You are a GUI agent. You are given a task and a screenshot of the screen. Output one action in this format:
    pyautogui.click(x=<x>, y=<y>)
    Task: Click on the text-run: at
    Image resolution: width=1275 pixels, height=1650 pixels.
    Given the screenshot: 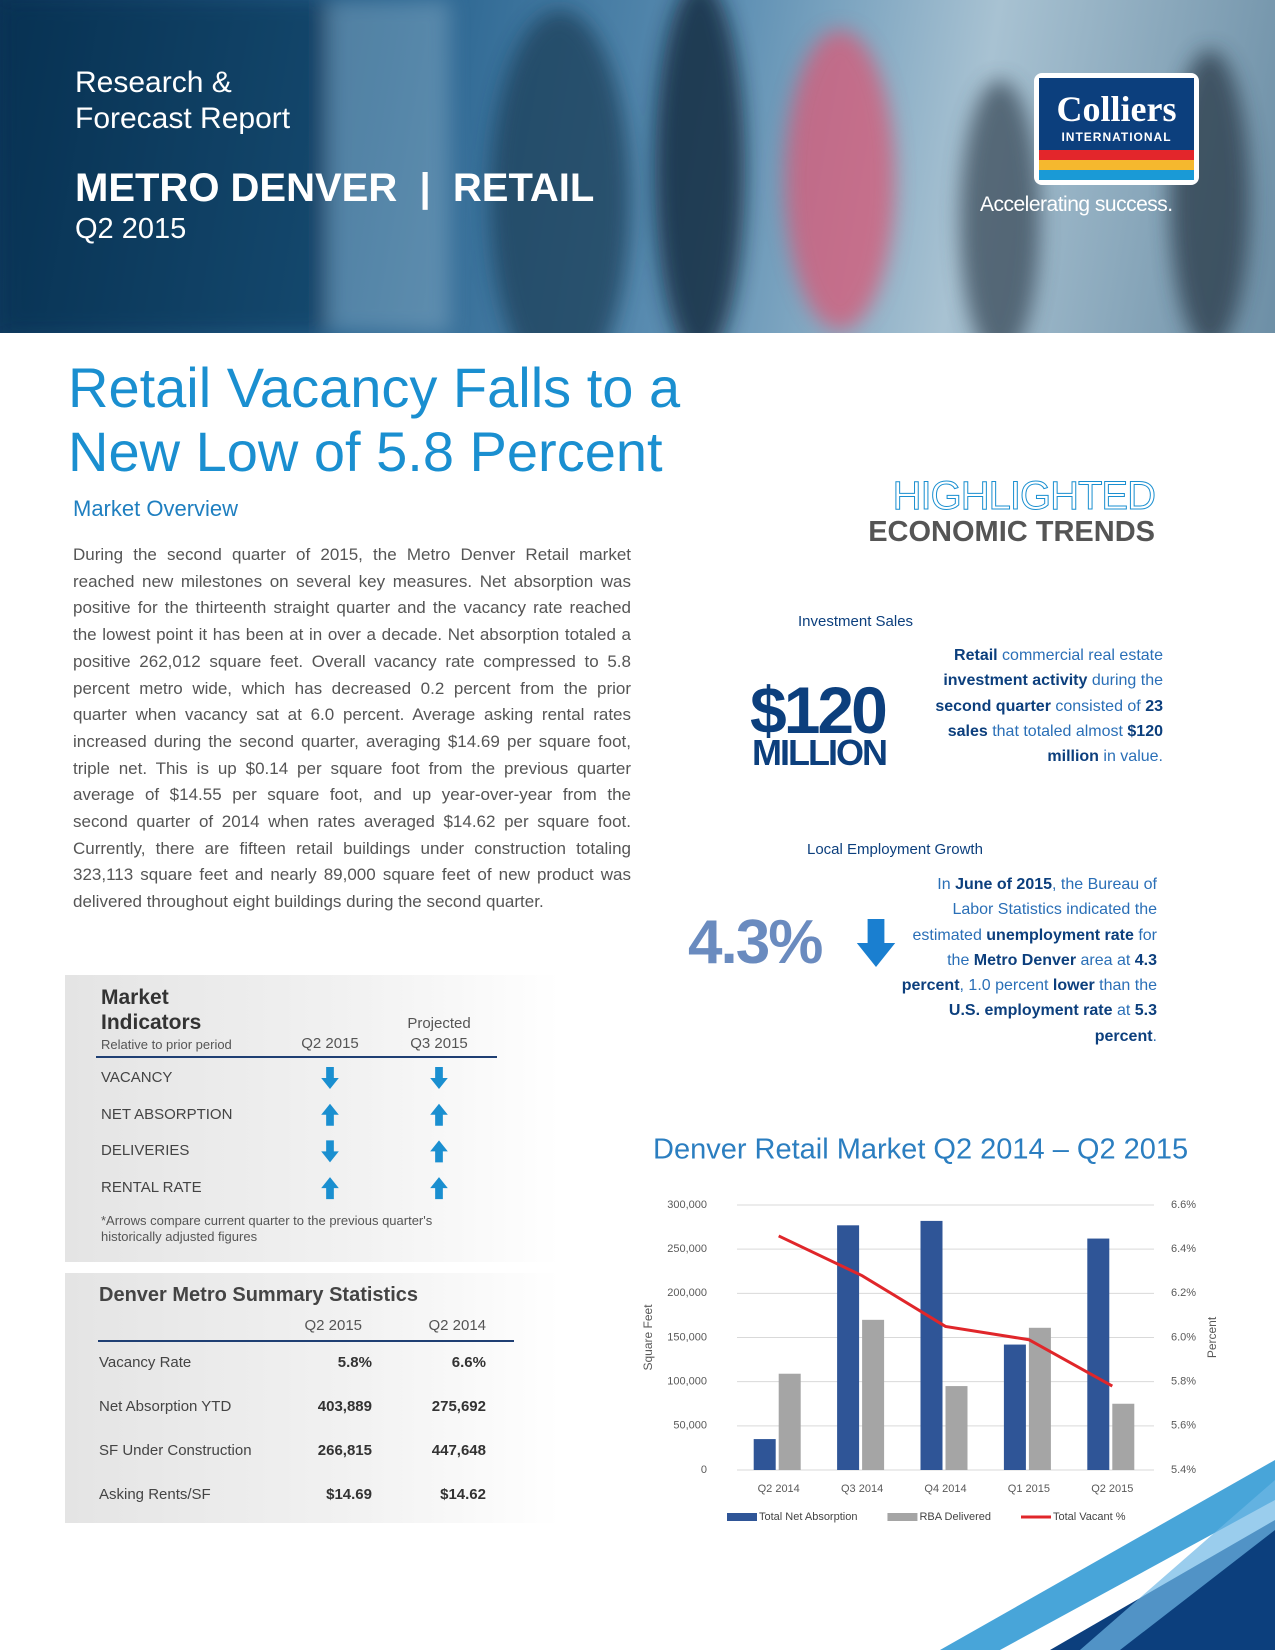 What is the action you would take?
    pyautogui.click(x=1123, y=1011)
    